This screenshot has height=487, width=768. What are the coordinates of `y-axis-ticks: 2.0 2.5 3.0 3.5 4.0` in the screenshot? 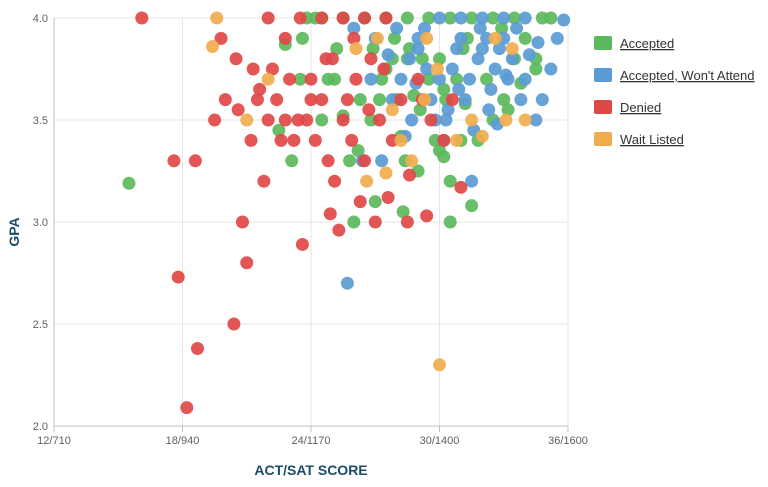 It's located at (40, 223).